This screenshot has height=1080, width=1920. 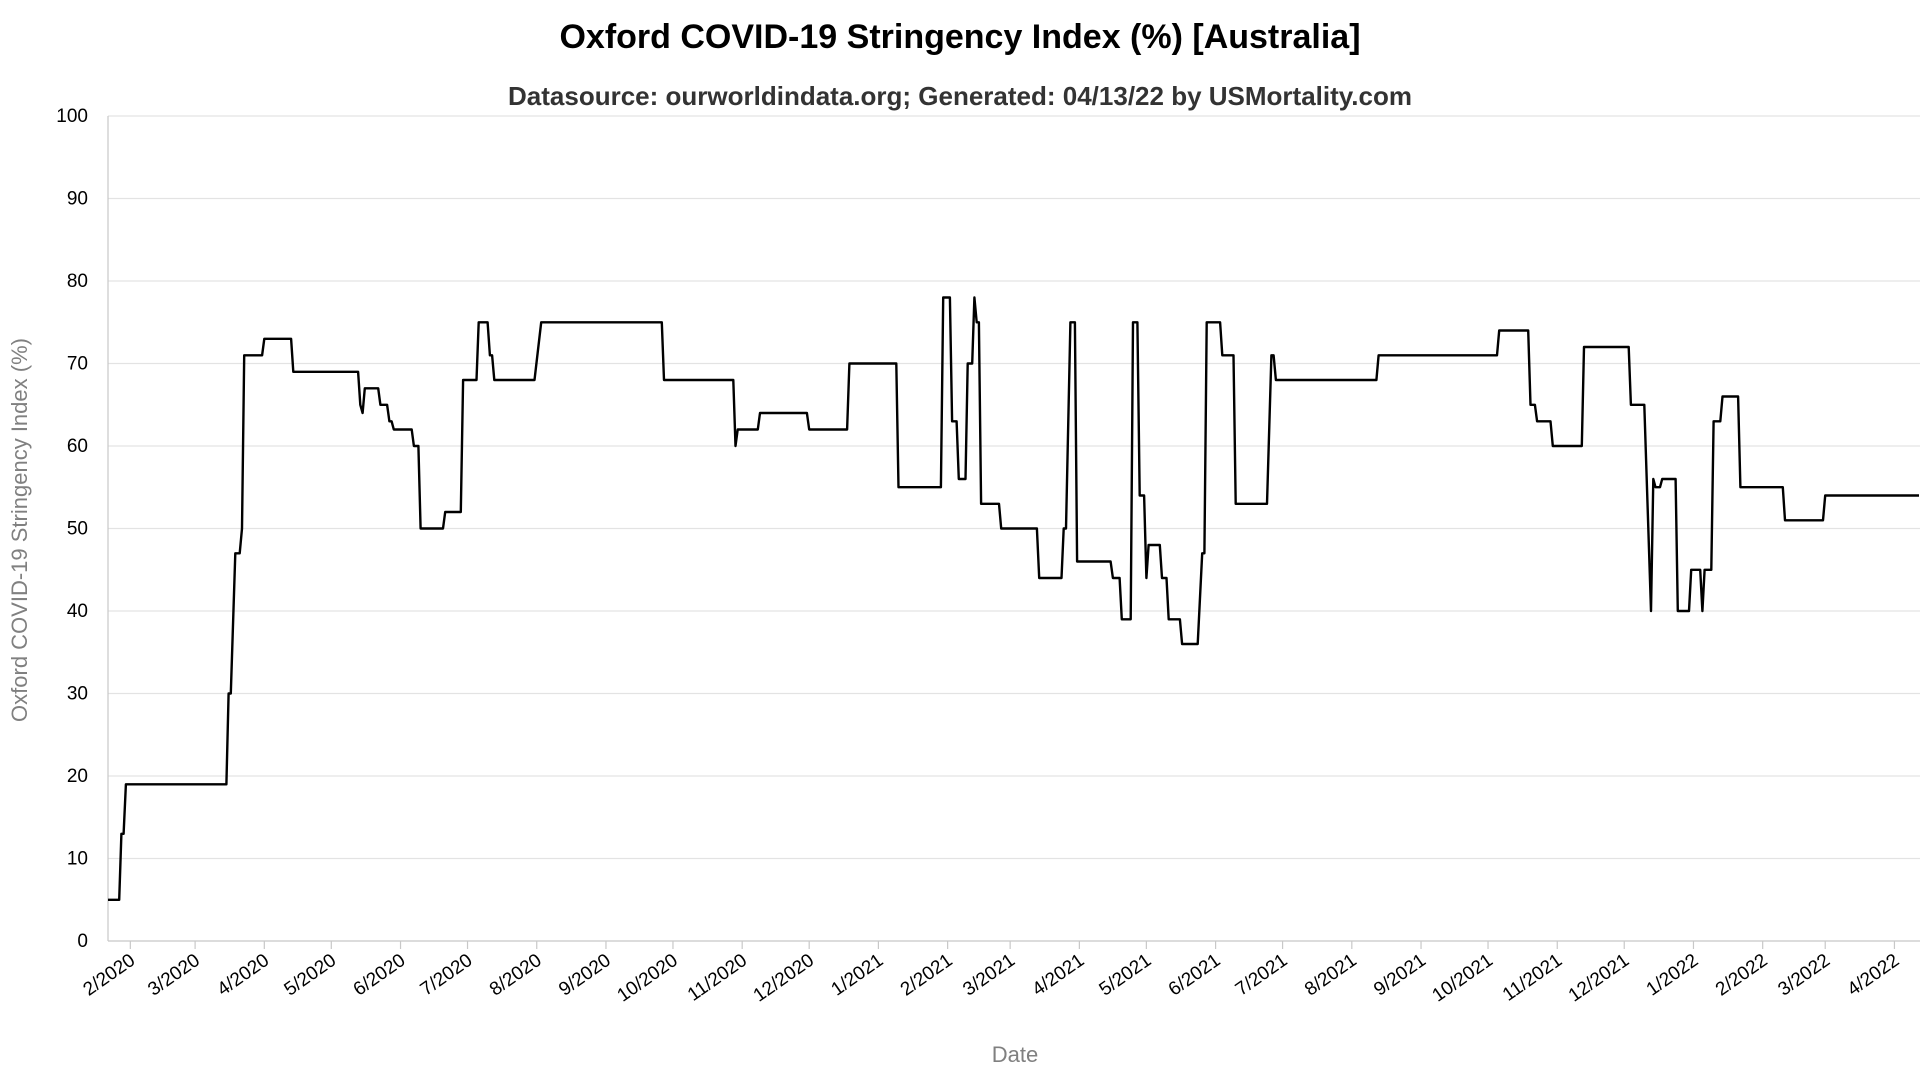 What do you see at coordinates (1804, 975) in the screenshot?
I see `x-tick-label: 3/2022` at bounding box center [1804, 975].